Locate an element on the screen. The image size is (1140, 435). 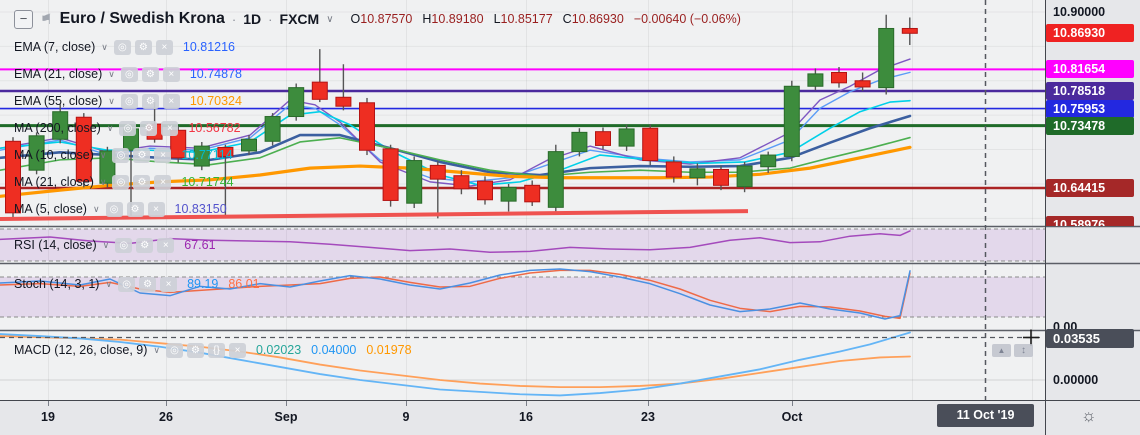
price-level-badge: 10.73478 is located at coordinates (1090, 126).